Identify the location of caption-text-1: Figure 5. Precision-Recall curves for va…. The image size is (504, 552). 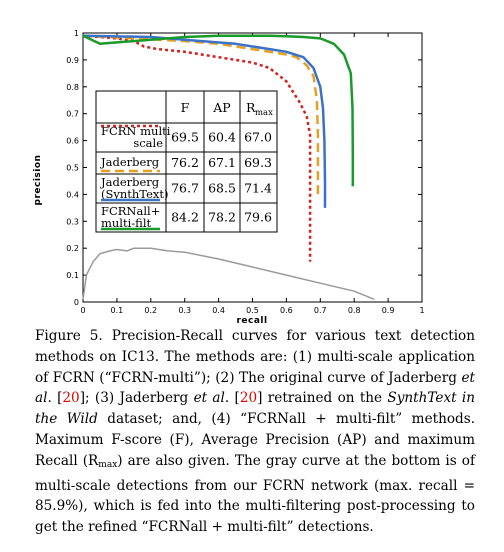
(255, 357).